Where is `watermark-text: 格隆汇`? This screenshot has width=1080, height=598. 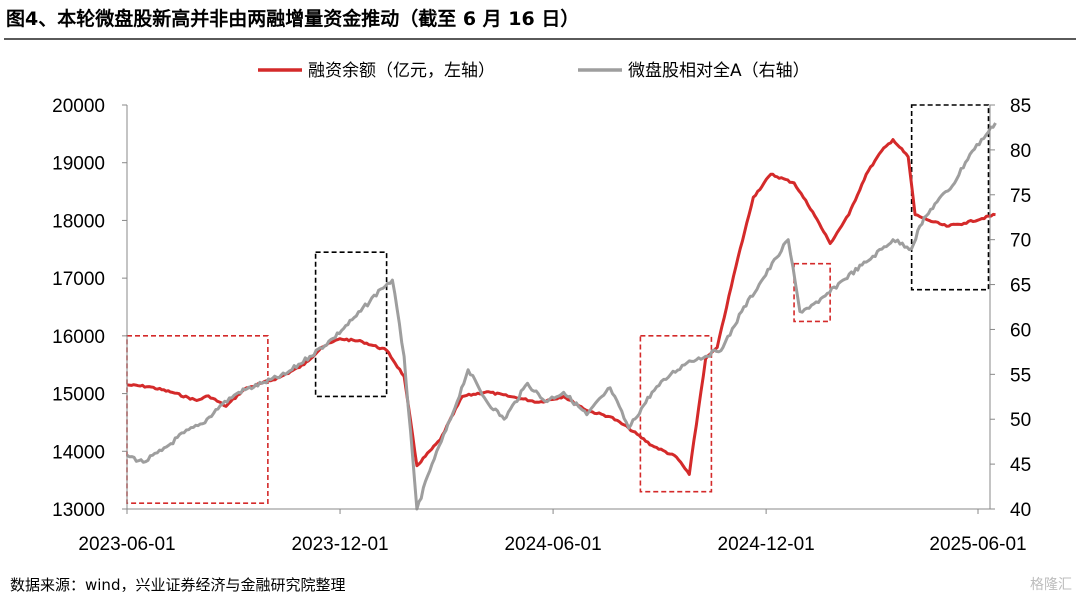
watermark-text: 格隆汇 is located at coordinates (1051, 585).